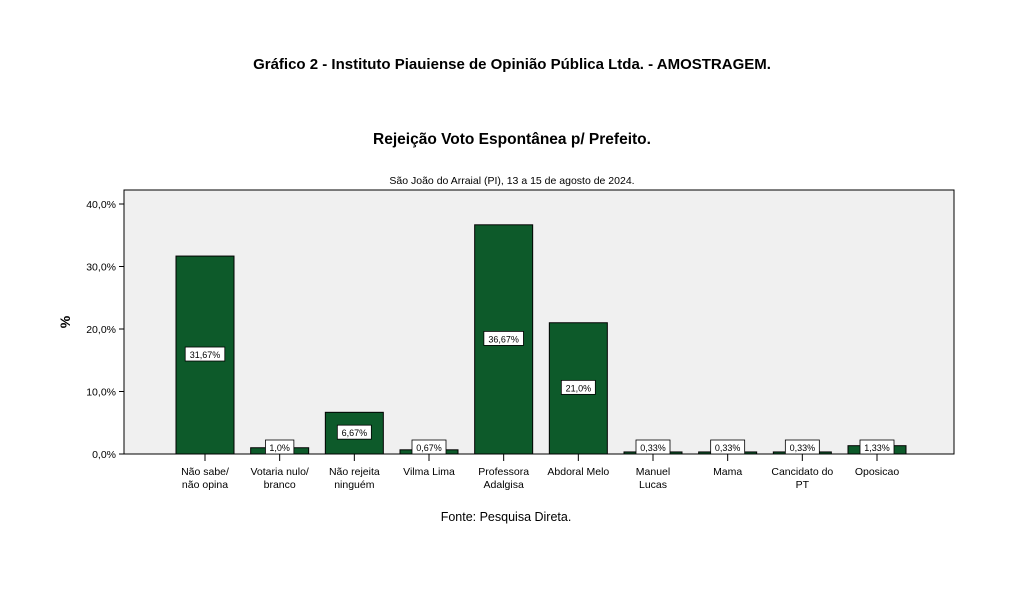  I want to click on x-category-label: Mama, so click(727, 472).